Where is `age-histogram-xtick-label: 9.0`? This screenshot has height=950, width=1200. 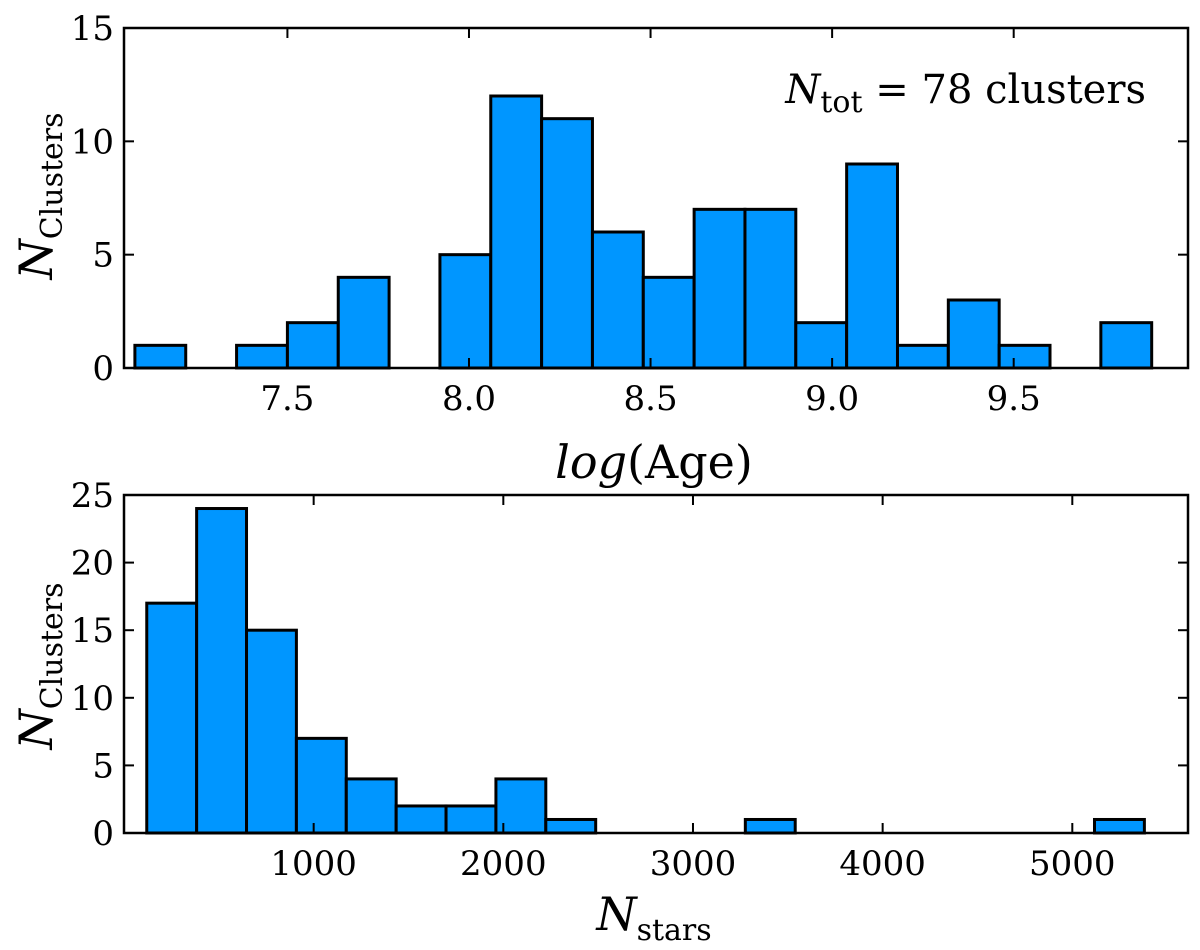 age-histogram-xtick-label: 9.0 is located at coordinates (832, 399).